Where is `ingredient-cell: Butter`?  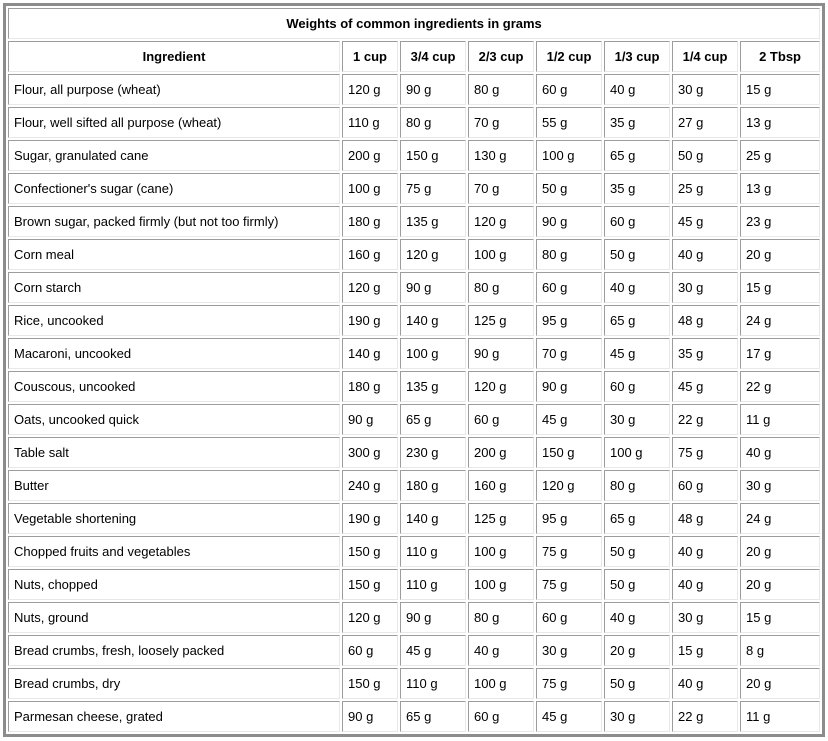 ingredient-cell: Butter is located at coordinates (174, 485).